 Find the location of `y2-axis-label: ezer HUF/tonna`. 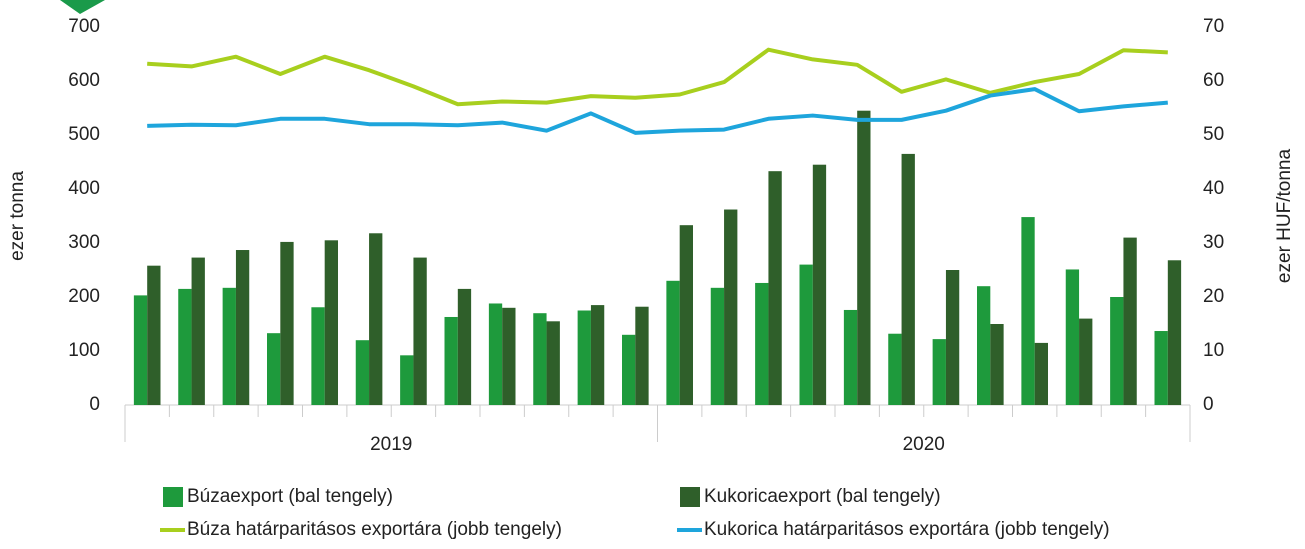

y2-axis-label: ezer HUF/tonna is located at coordinates (1284, 216).